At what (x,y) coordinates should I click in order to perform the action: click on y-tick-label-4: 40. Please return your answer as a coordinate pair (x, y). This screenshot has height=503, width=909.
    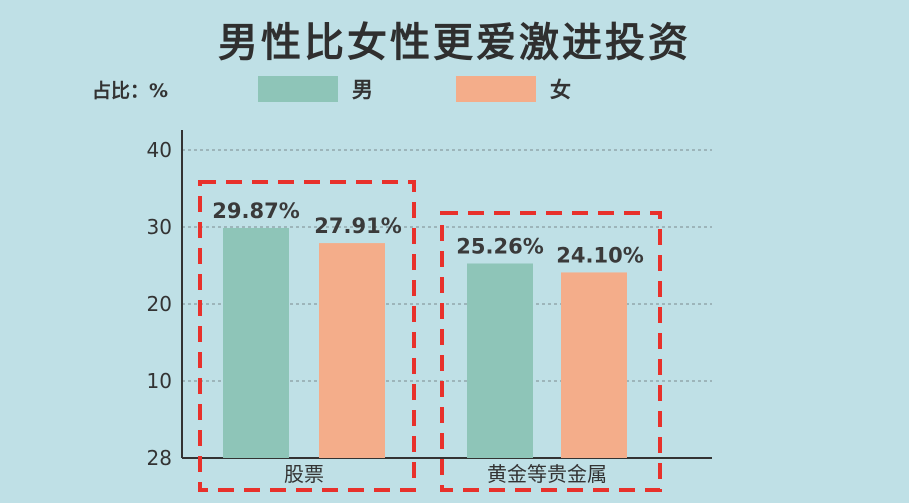
    Looking at the image, I should click on (159, 150).